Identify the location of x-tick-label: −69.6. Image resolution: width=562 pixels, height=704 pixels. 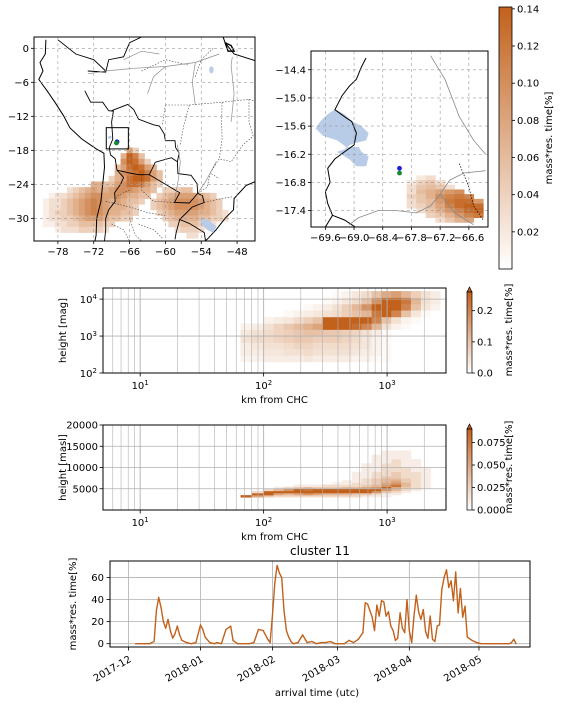
(325, 238).